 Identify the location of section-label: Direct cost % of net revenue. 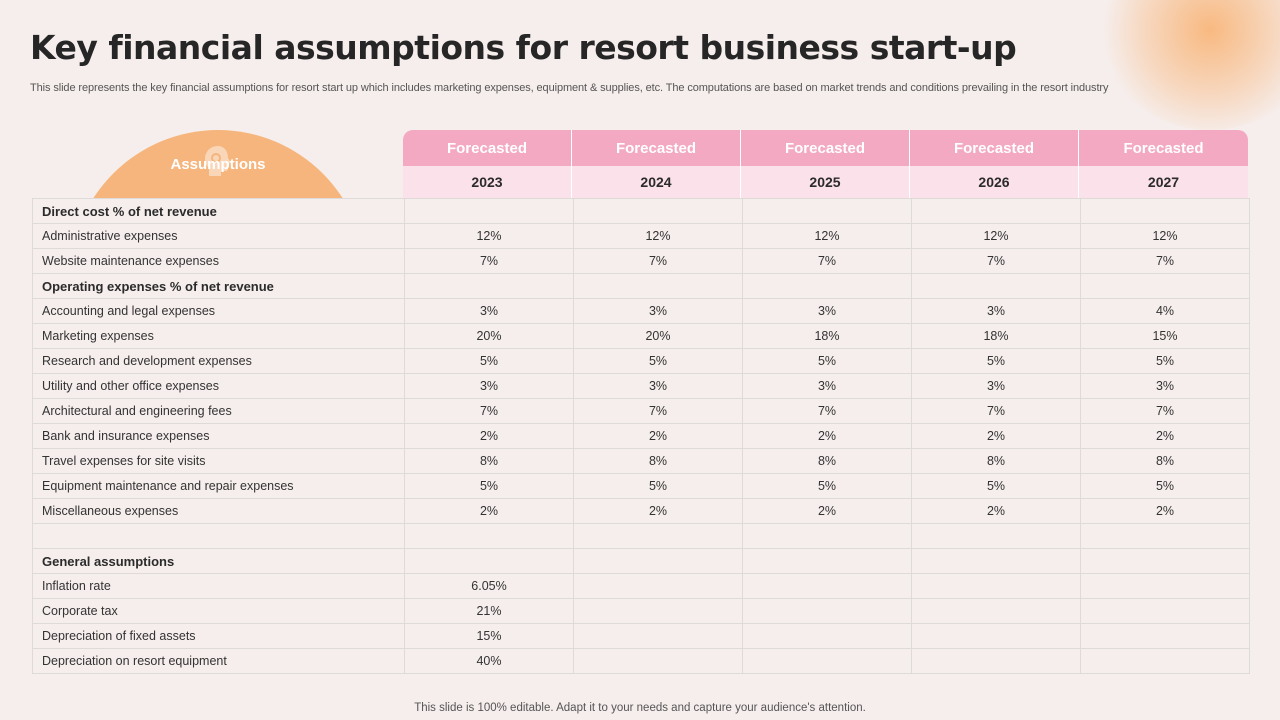
(218, 211).